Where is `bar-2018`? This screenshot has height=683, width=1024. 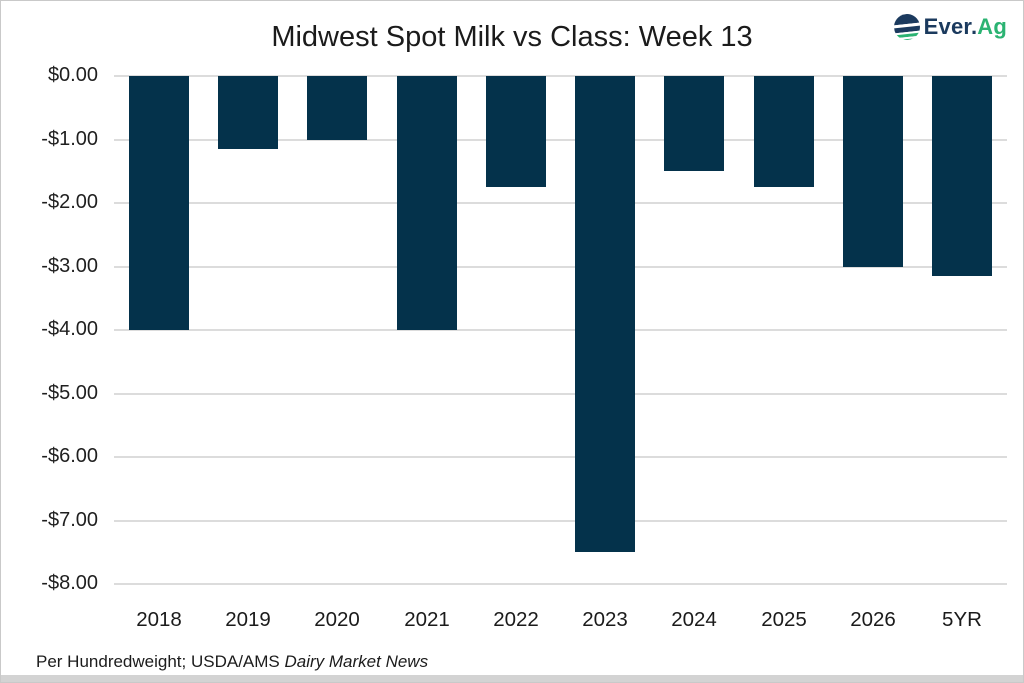 bar-2018 is located at coordinates (159, 203).